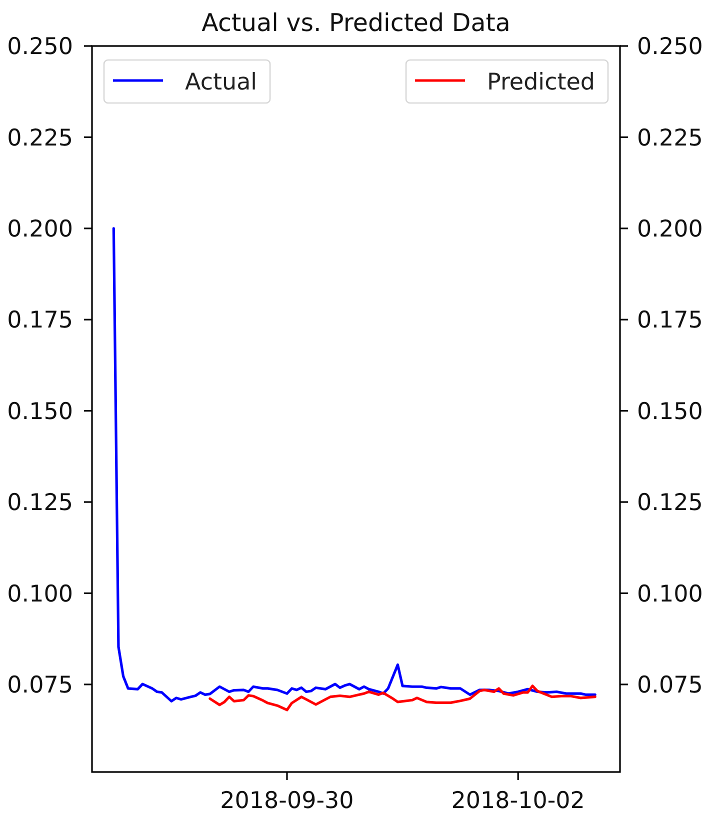 The image size is (720, 826). Describe the element at coordinates (287, 801) in the screenshot. I see `x-tick-label: 2018-09-30` at that location.